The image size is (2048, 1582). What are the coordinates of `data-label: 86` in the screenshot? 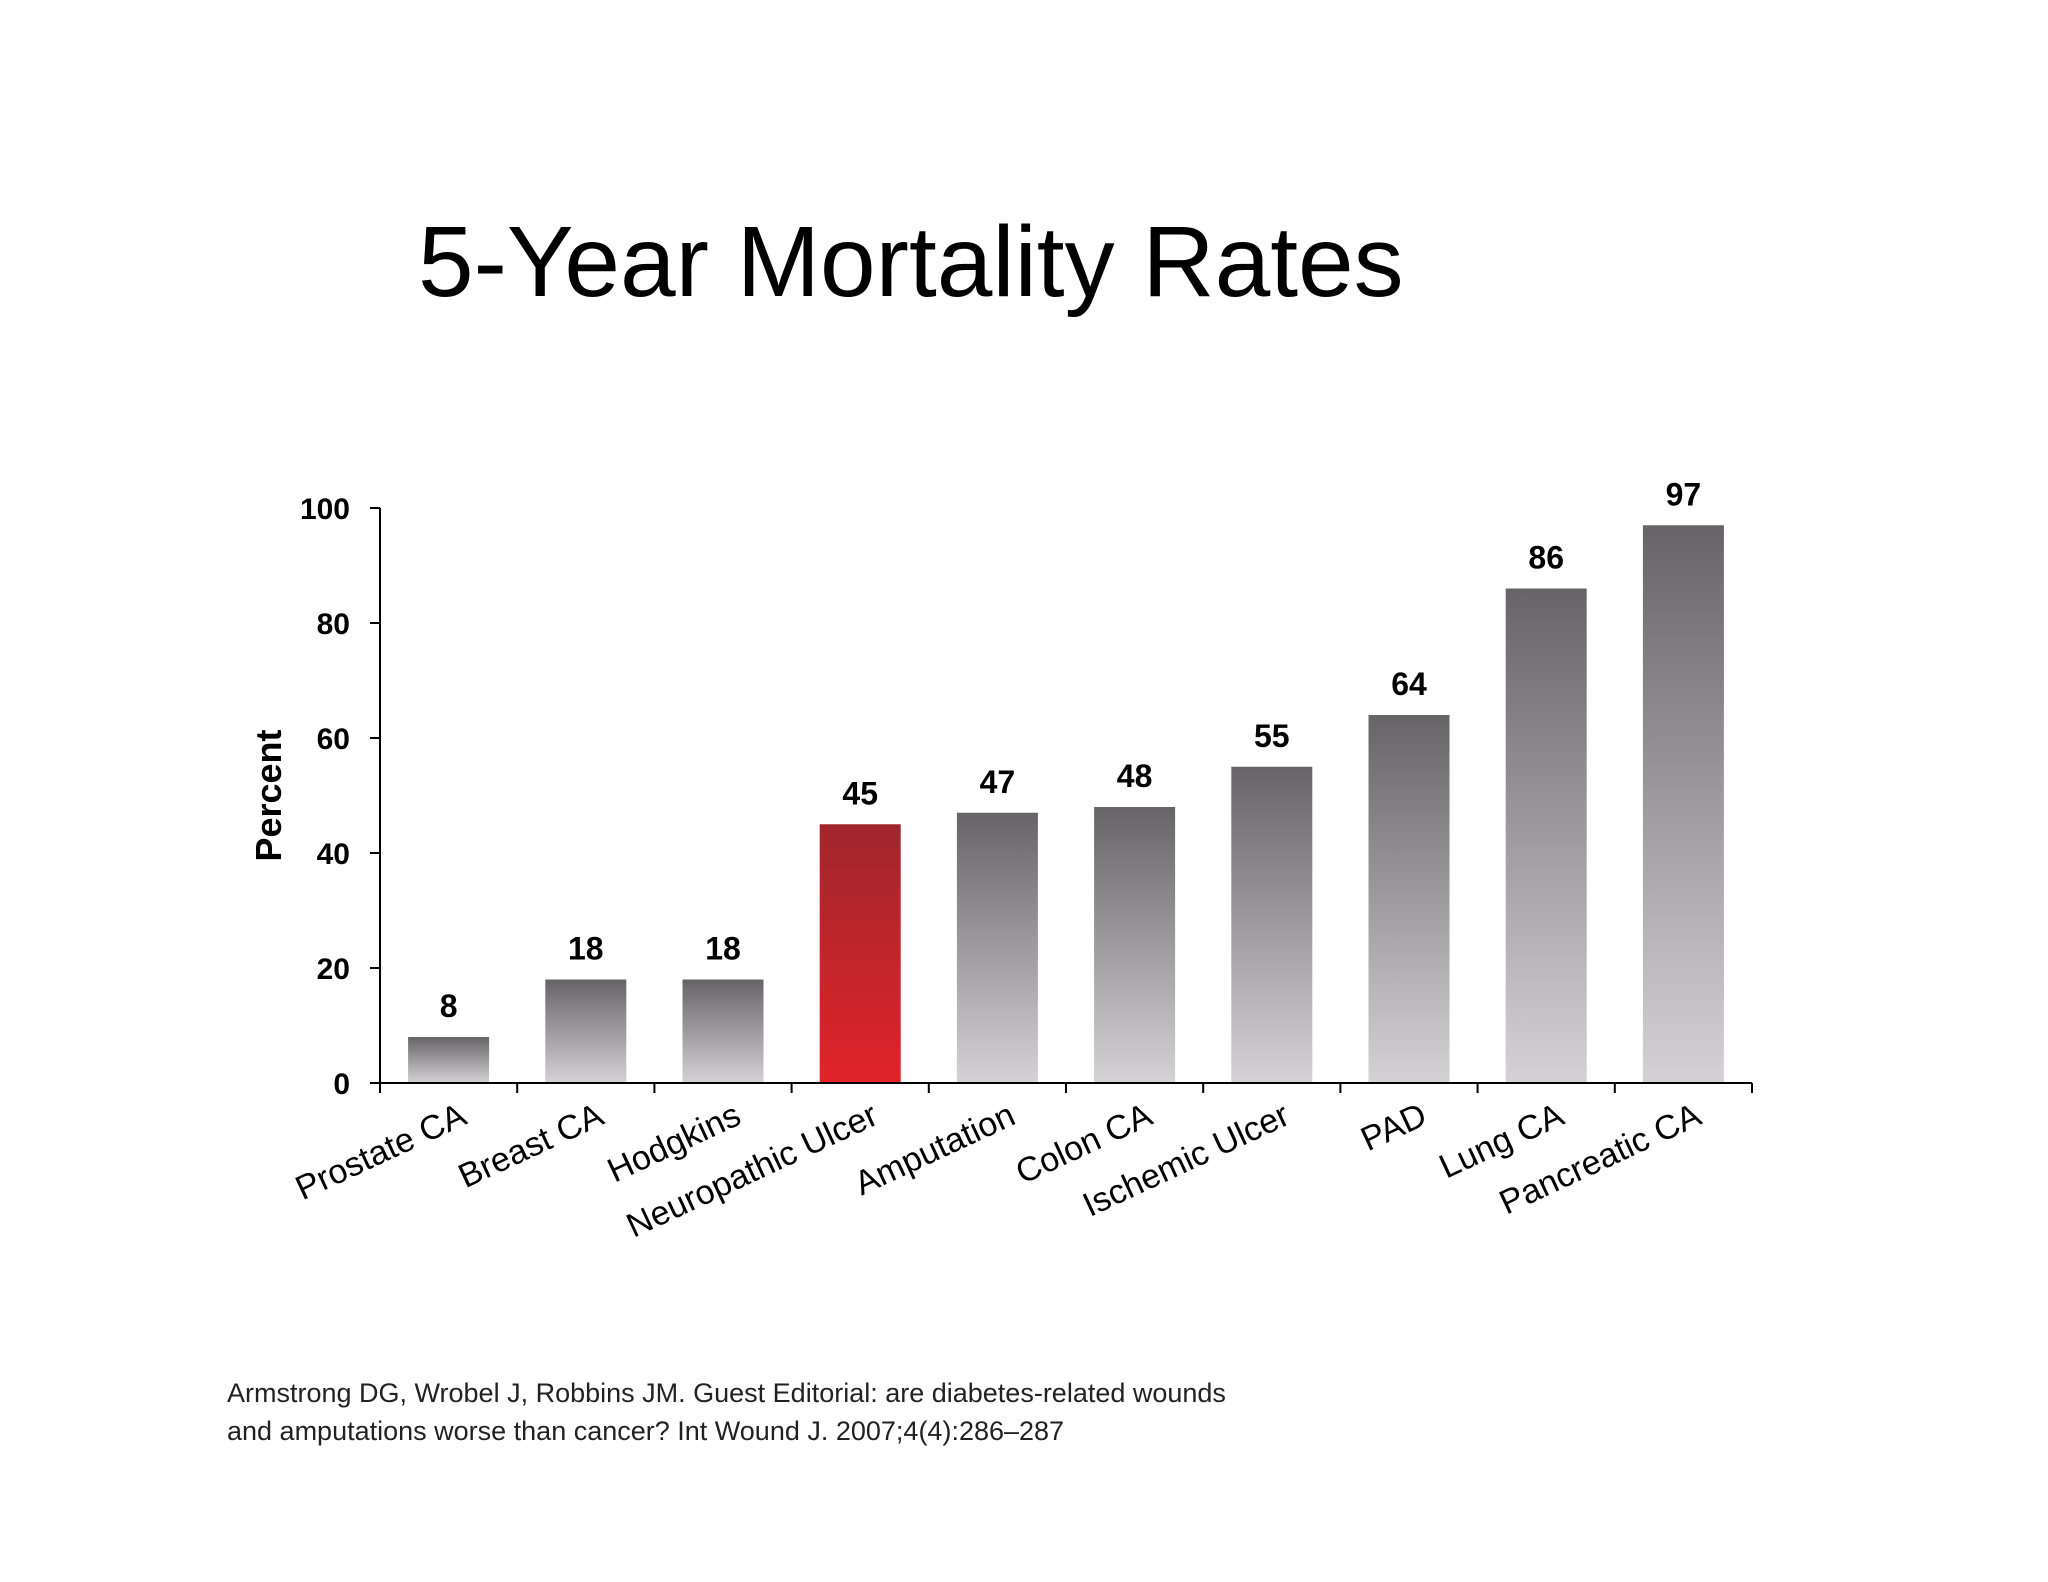 It's located at (1546, 558).